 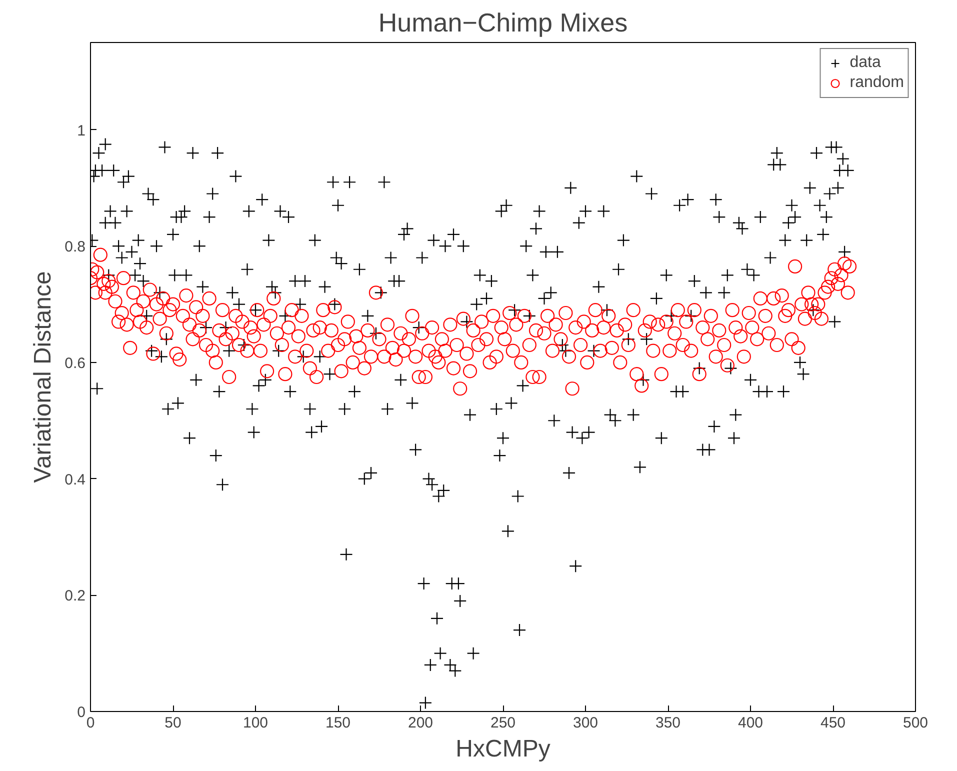 I want to click on x-tick-label: 150, so click(x=338, y=723).